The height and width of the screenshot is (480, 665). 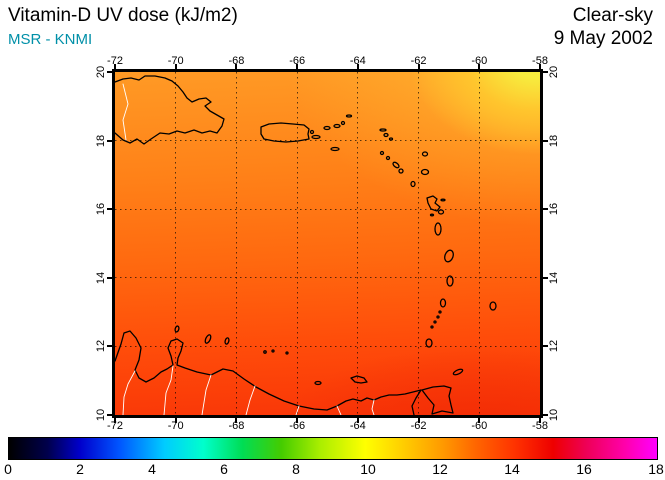 I want to click on island-st-lucia, so click(x=450, y=281).